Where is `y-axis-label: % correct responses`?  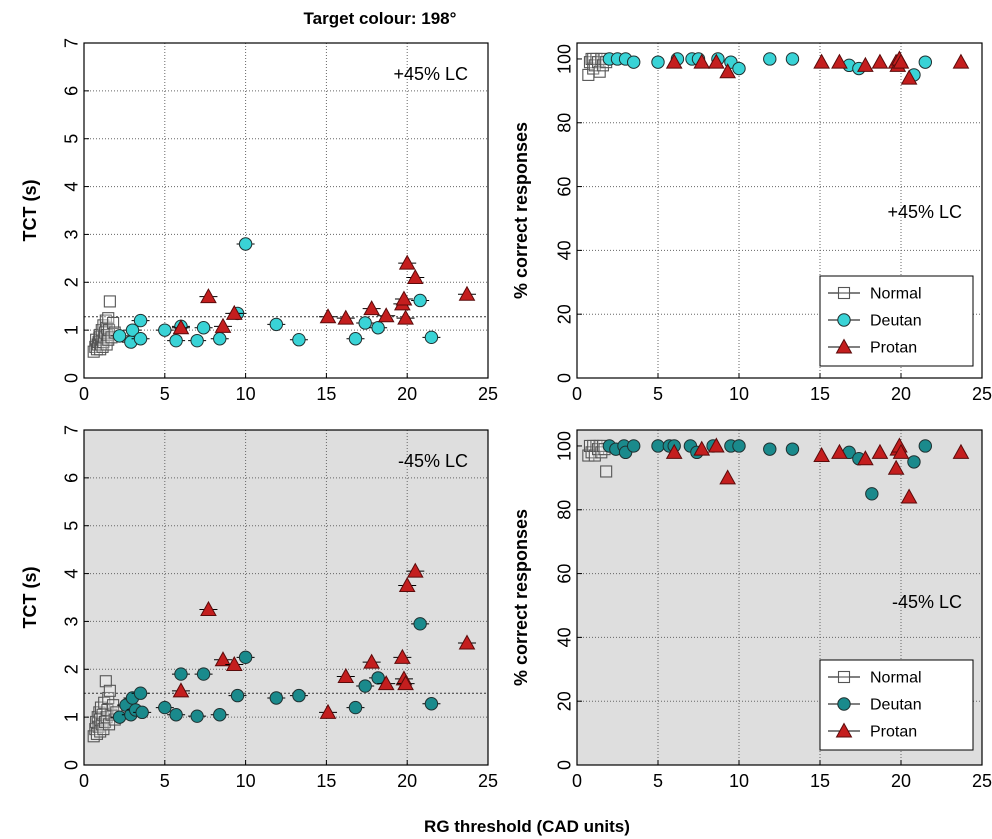 y-axis-label: % correct responses is located at coordinates (521, 597).